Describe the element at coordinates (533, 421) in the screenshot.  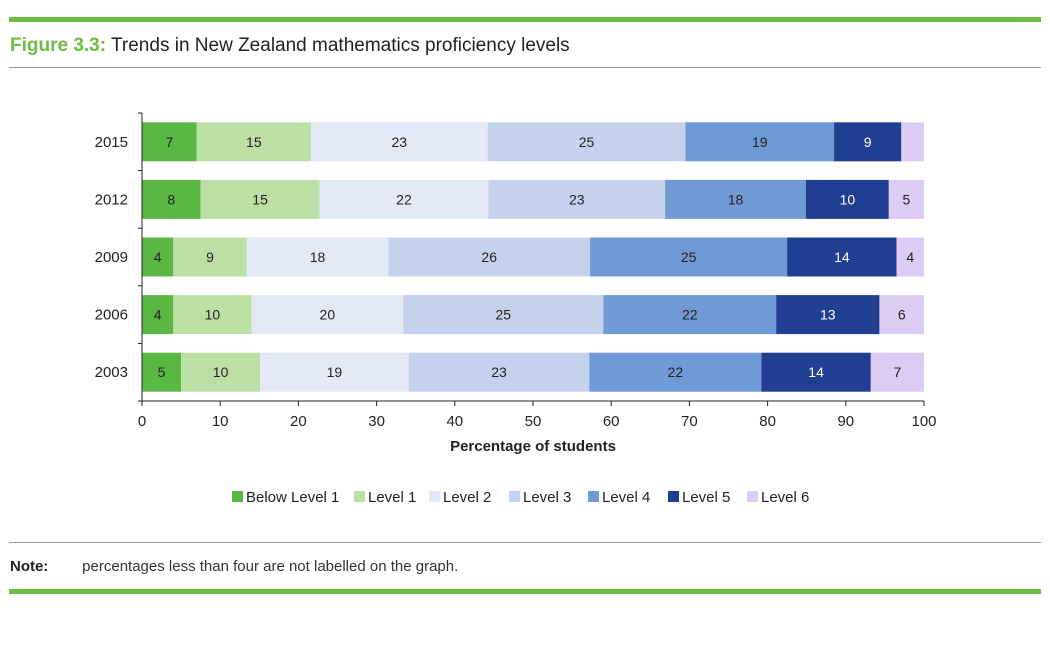
I see `x-tick-label: 50` at that location.